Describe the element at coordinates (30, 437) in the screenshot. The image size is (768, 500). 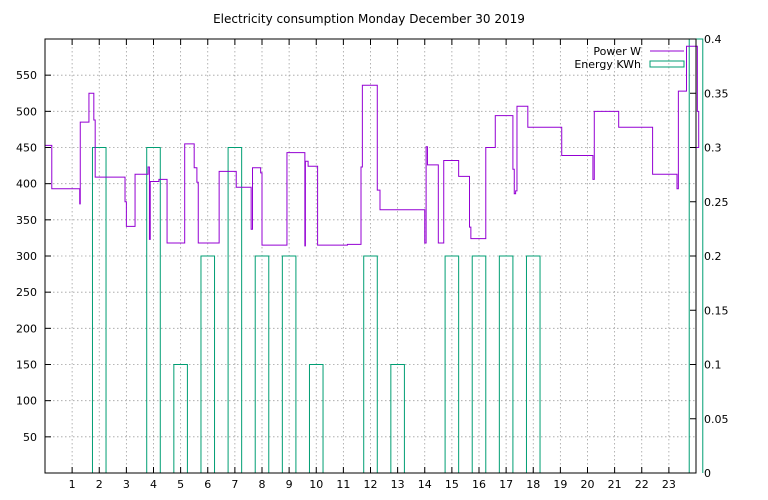
I see `y-tick-label: 50` at that location.